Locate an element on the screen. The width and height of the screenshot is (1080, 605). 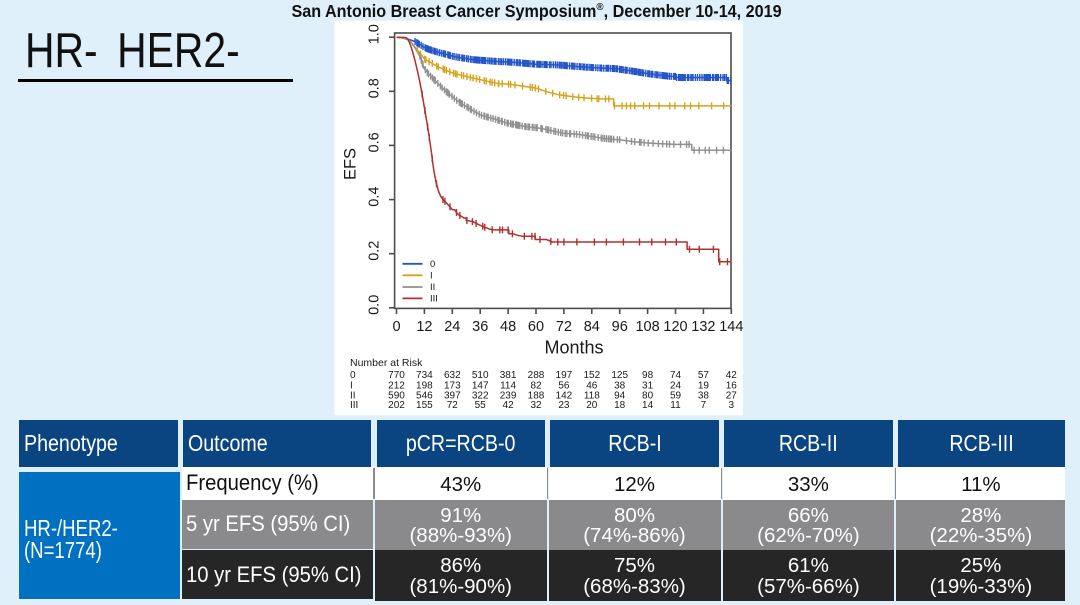
svg-text: 96 is located at coordinates (620, 327).